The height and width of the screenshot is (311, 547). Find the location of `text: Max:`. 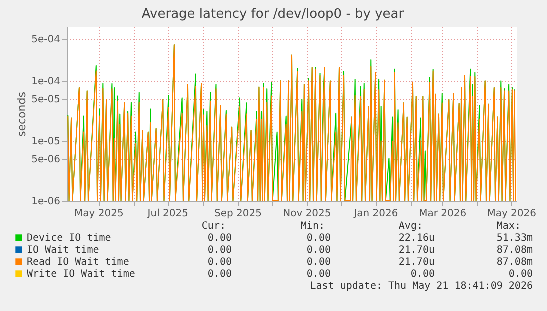

text: Max: is located at coordinates (508, 226).